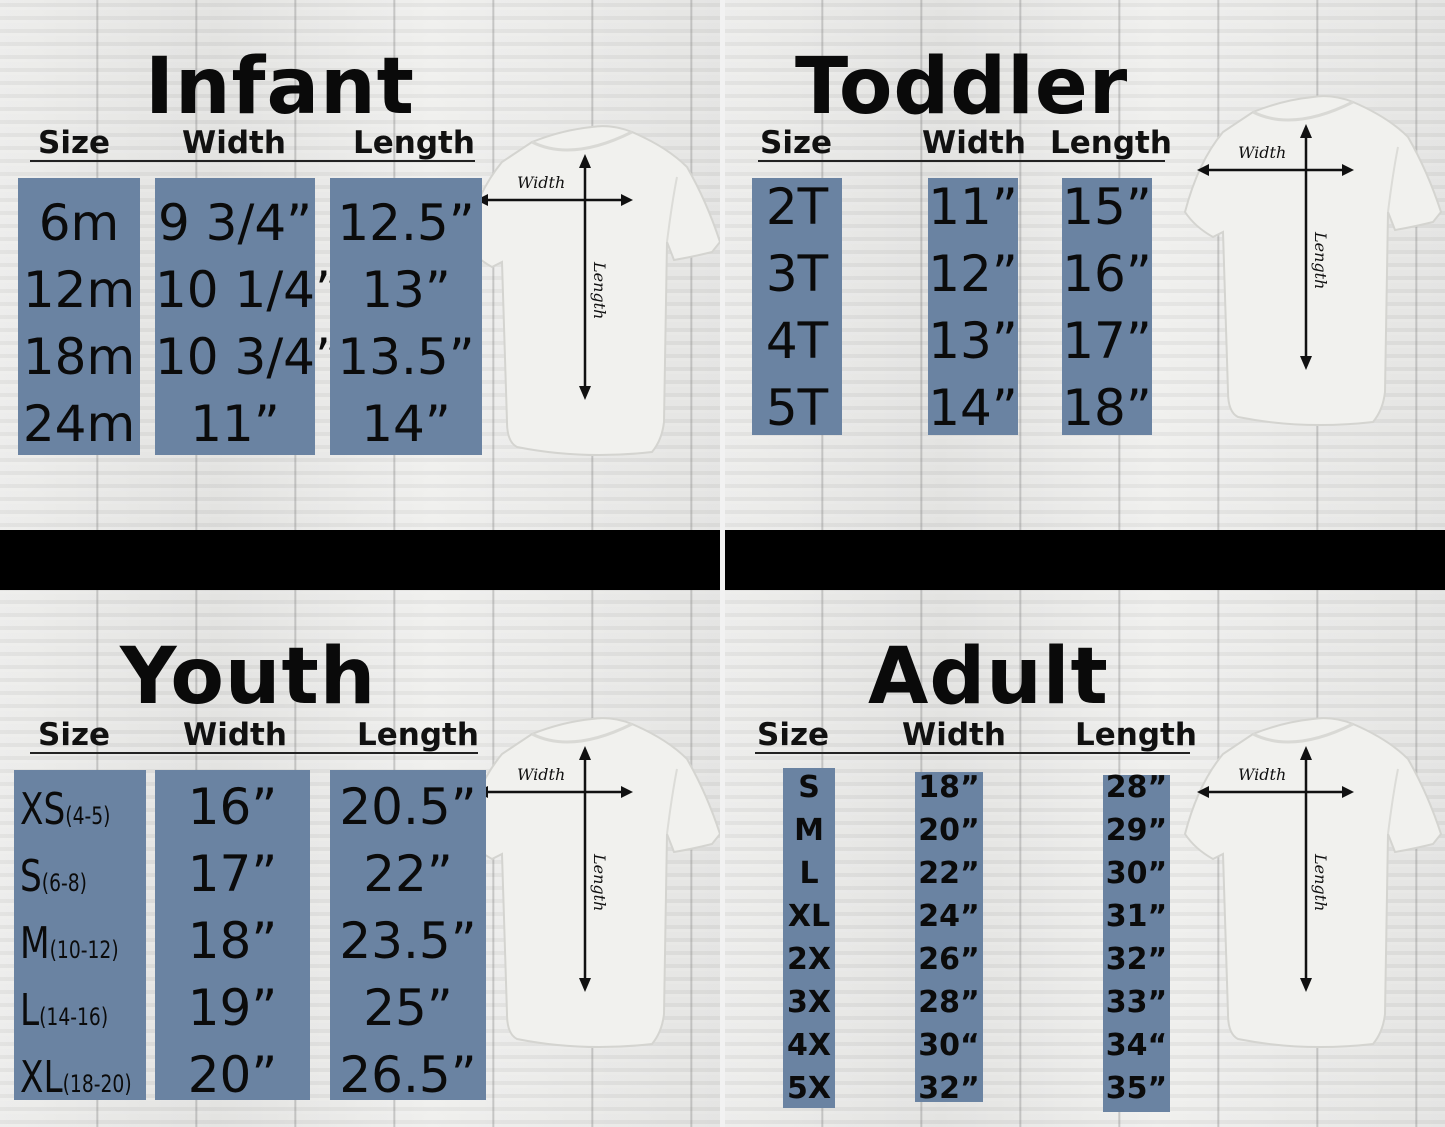 The image size is (1445, 1127). I want to click on width-value: 9 3/4”, so click(235, 223).